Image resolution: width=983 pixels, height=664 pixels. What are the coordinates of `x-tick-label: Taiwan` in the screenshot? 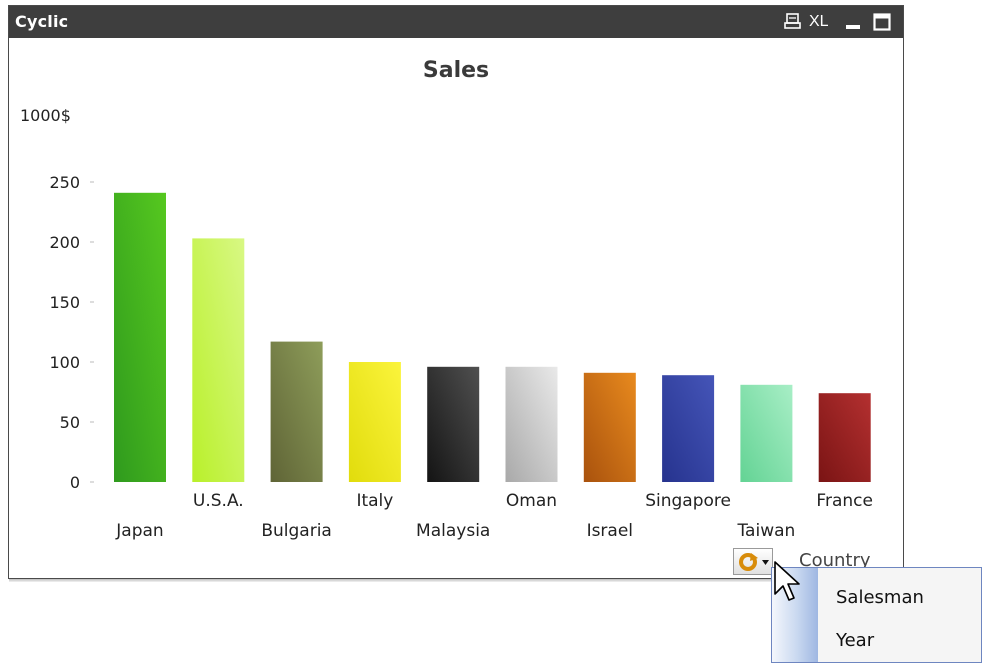 It's located at (765, 531).